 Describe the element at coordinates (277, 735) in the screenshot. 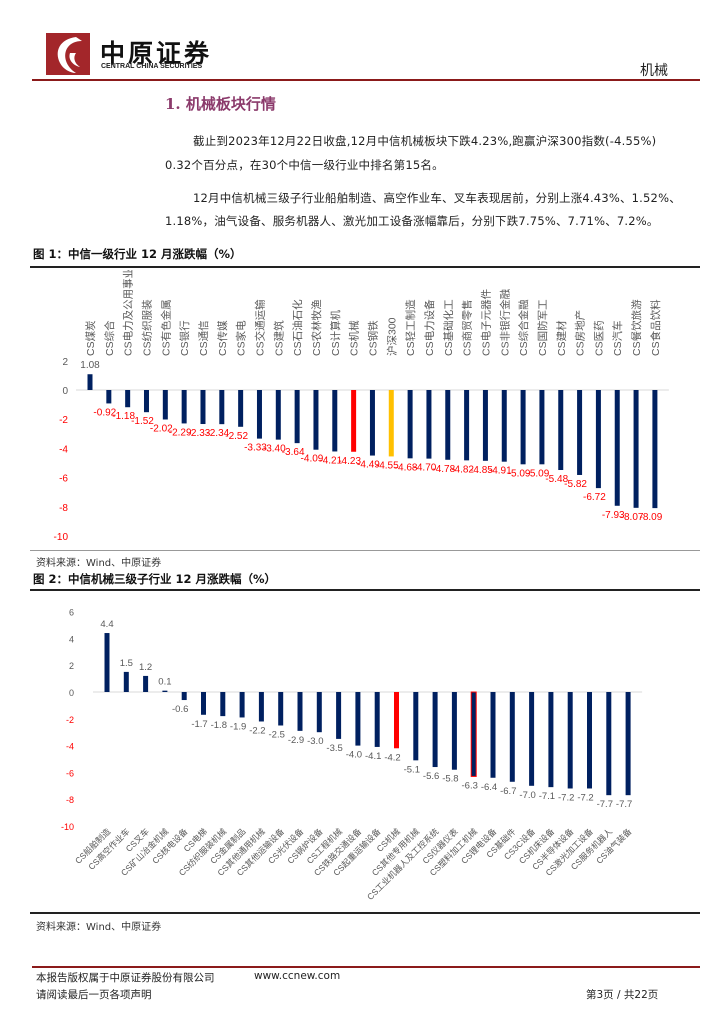

I see `data-label: -2.5` at that location.